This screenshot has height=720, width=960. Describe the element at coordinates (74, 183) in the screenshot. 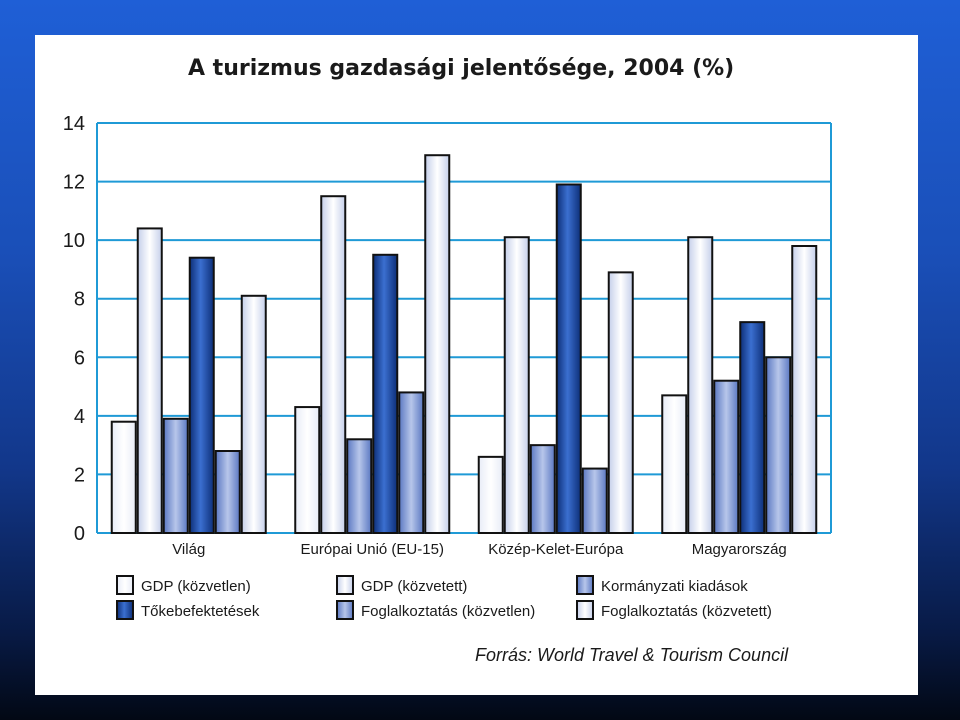

I see `y-tick-label: 12` at that location.